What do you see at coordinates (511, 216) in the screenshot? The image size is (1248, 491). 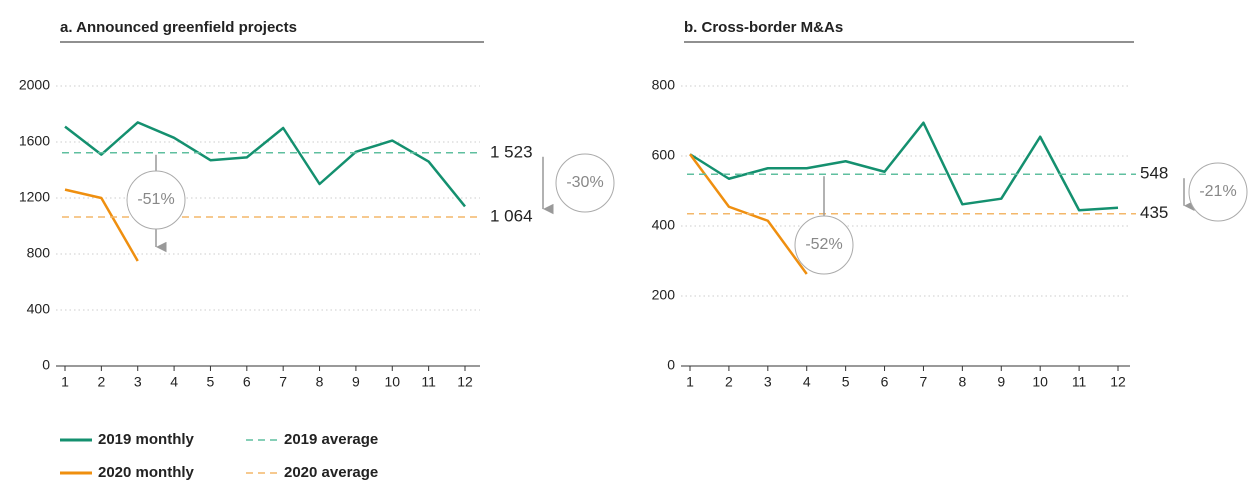 I see `average-label: 1 064` at bounding box center [511, 216].